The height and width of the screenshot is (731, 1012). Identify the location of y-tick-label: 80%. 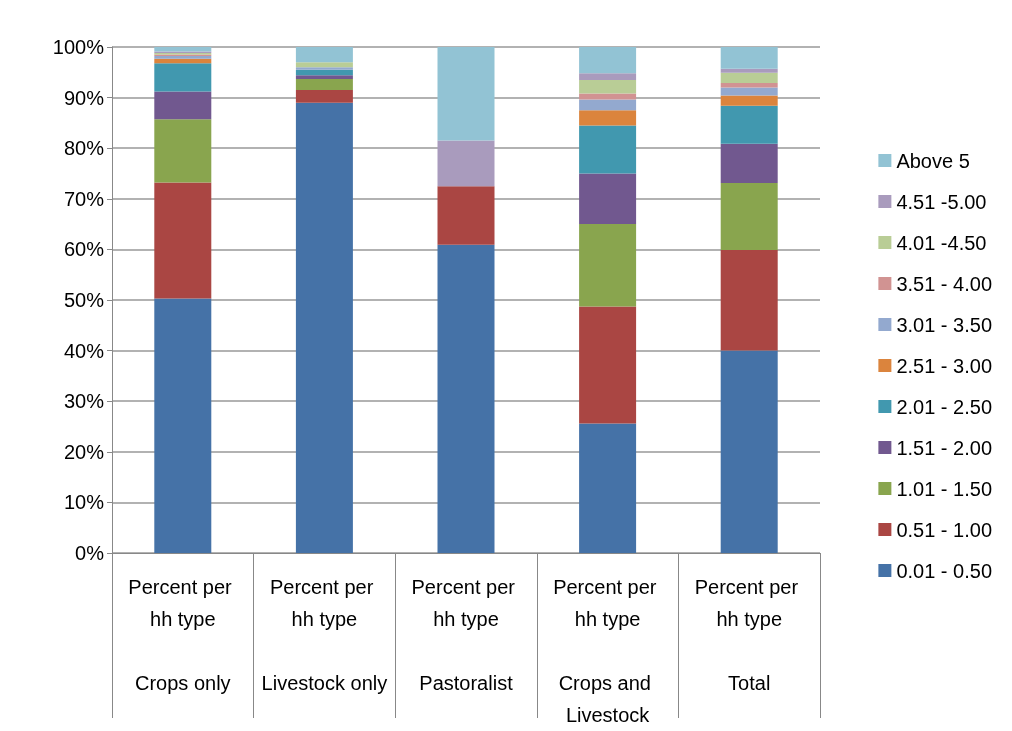
(84, 148).